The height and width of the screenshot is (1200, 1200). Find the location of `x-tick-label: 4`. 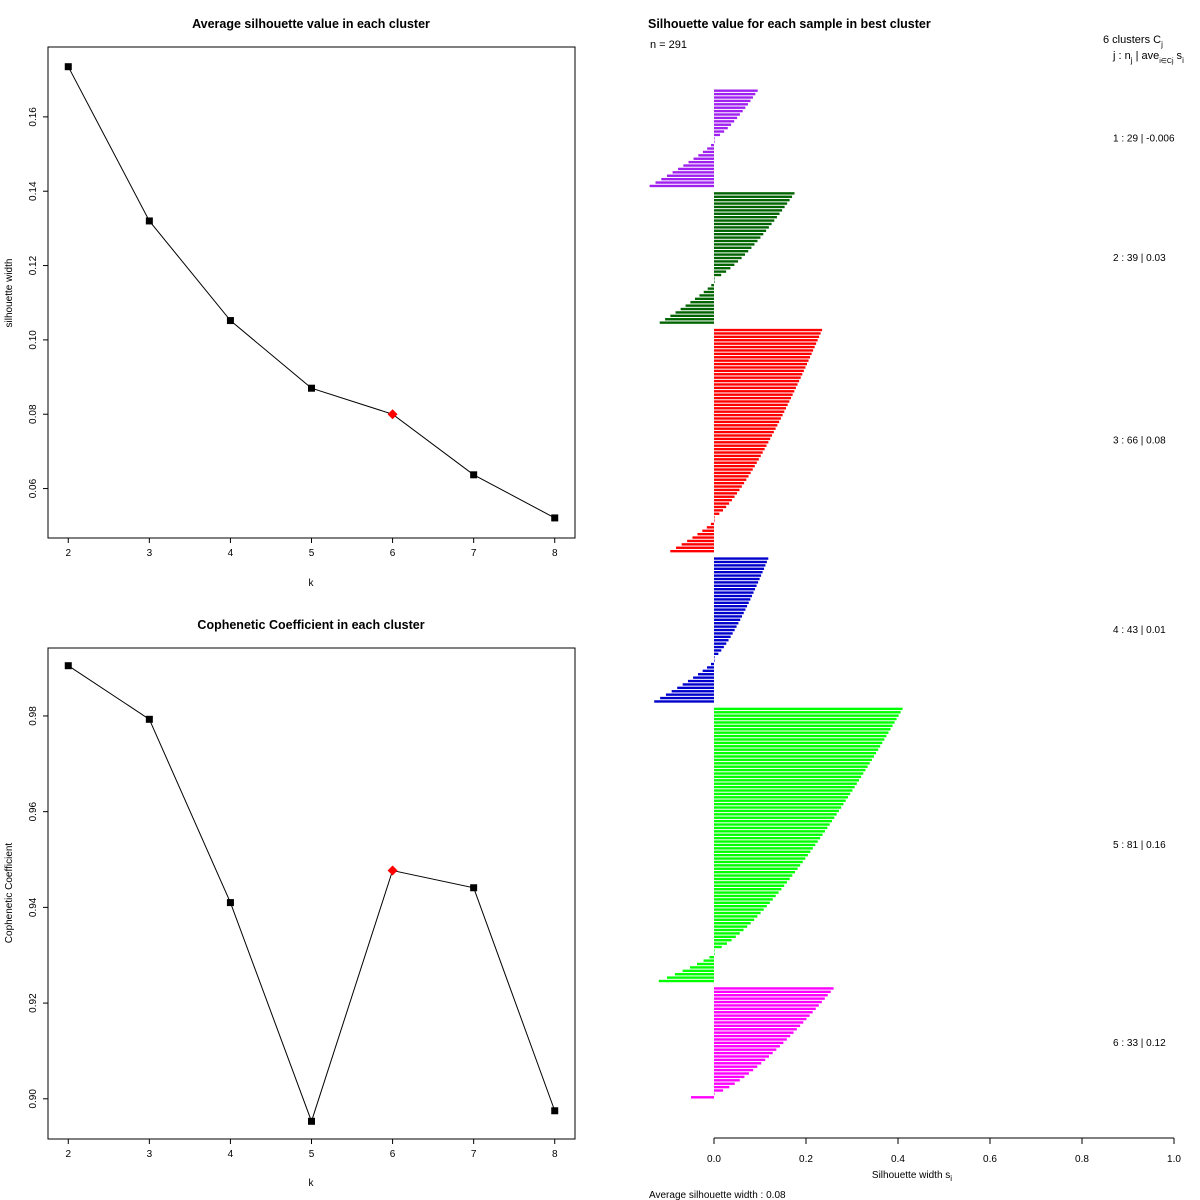

x-tick-label: 4 is located at coordinates (231, 1154).